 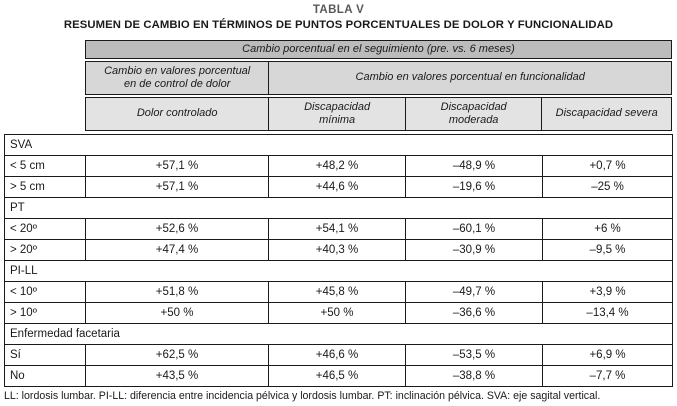 I want to click on cell-disability-min: +48,2 %, so click(x=337, y=166).